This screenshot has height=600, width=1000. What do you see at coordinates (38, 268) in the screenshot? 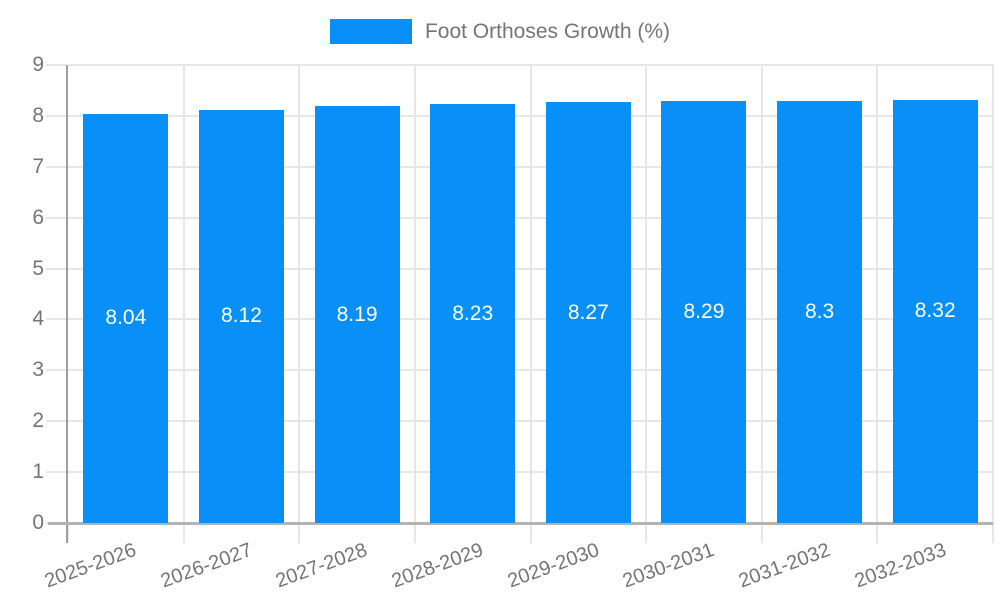
I see `y-axis-tick-label: 5` at bounding box center [38, 268].